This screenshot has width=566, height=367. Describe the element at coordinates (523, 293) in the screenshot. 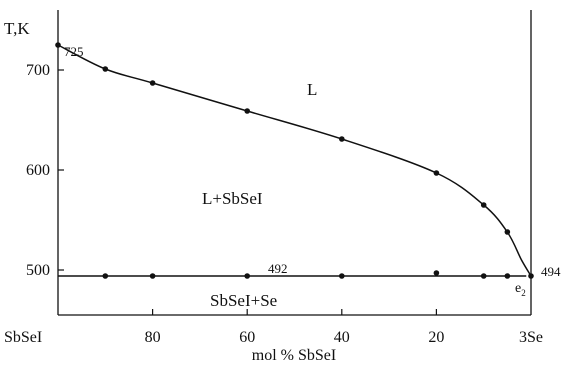

I see `label-e2-subscript: 2` at that location.